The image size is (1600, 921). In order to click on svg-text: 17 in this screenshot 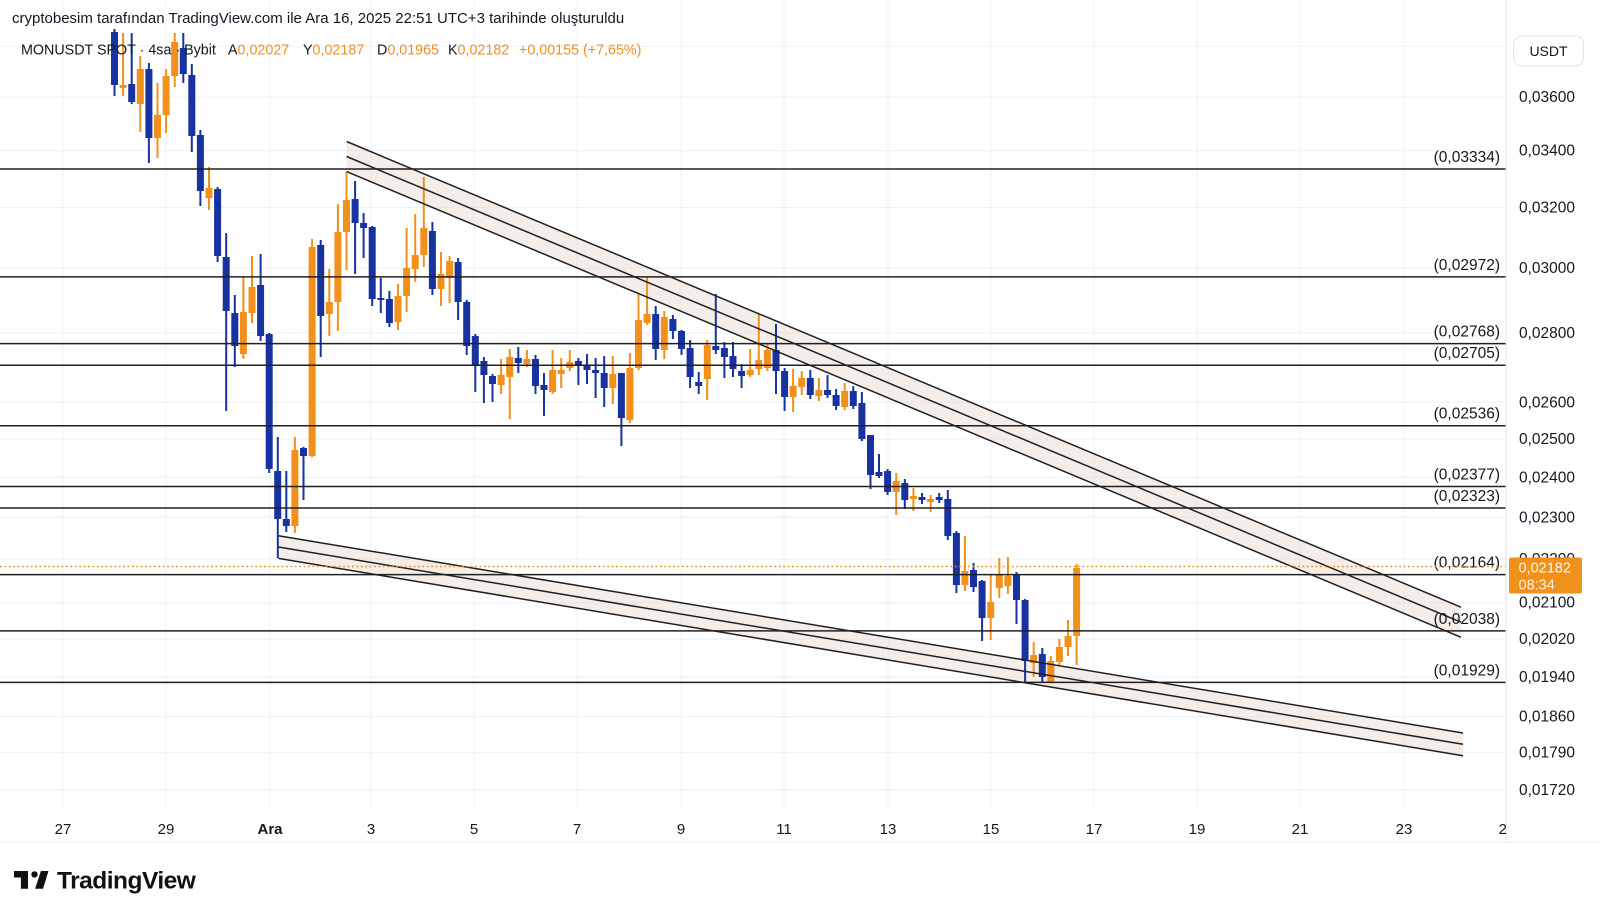, I will do `click(1094, 829)`.